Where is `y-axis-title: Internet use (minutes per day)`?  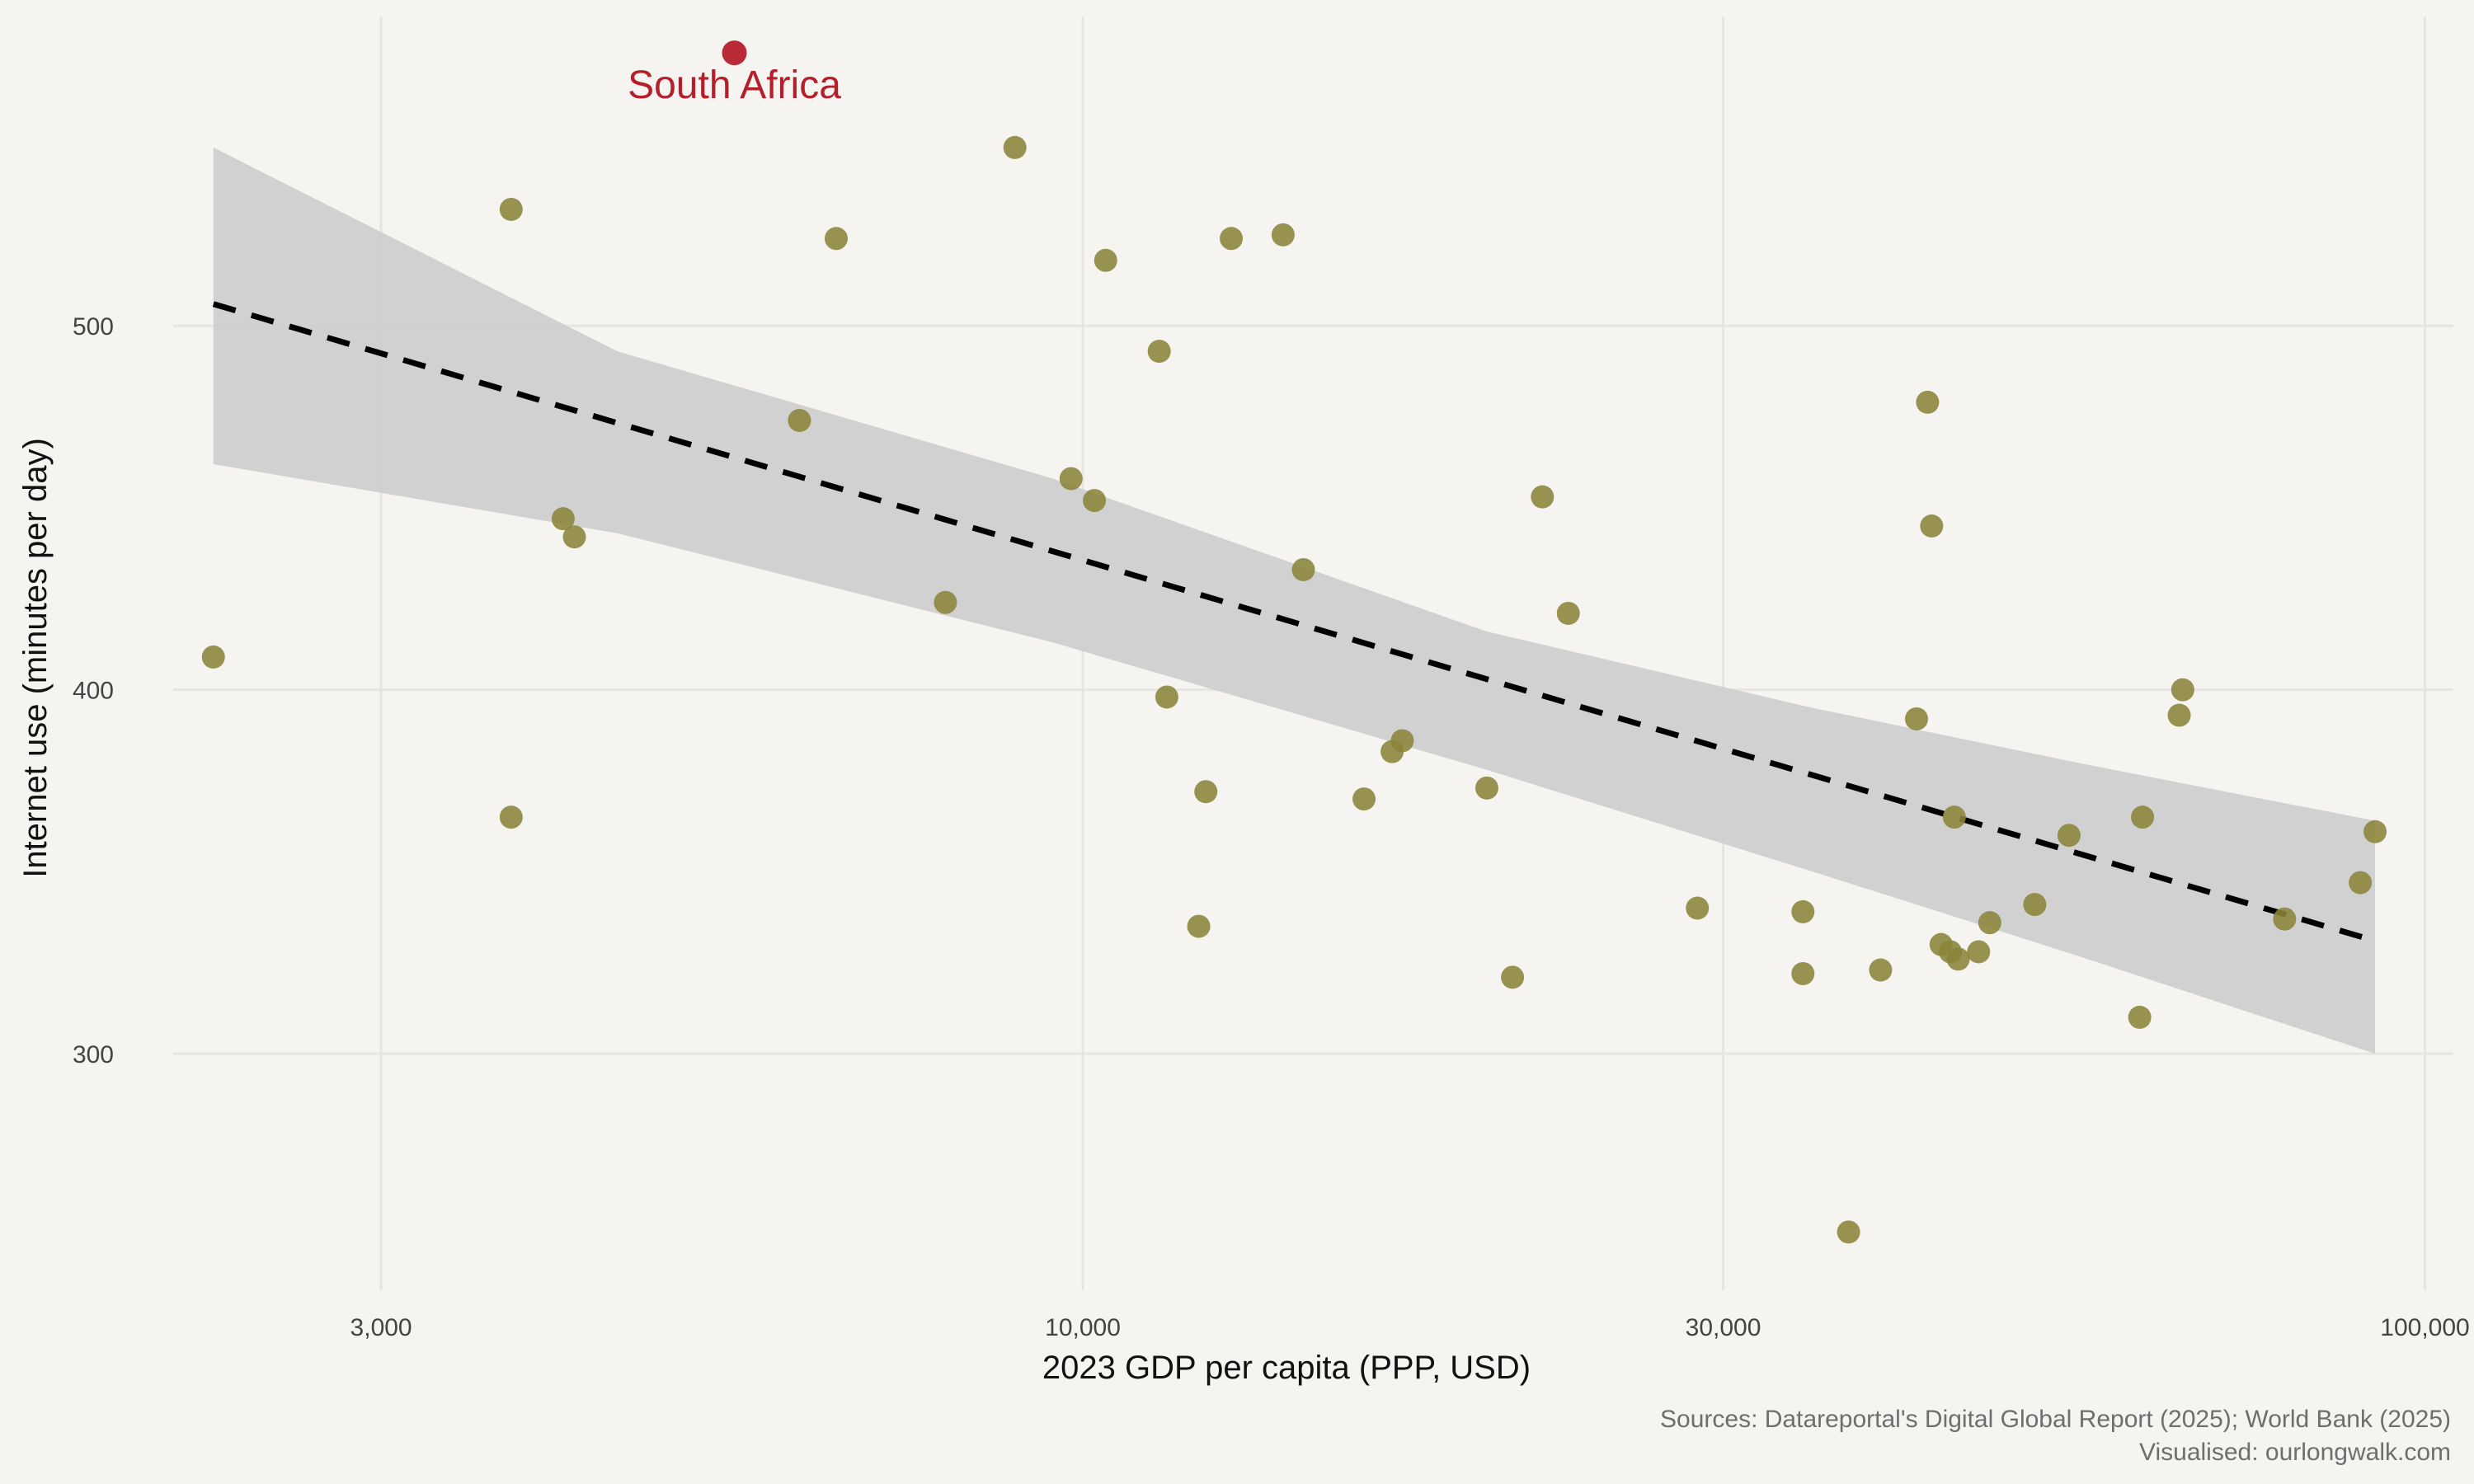
y-axis-title: Internet use (minutes per day) is located at coordinates (35, 658).